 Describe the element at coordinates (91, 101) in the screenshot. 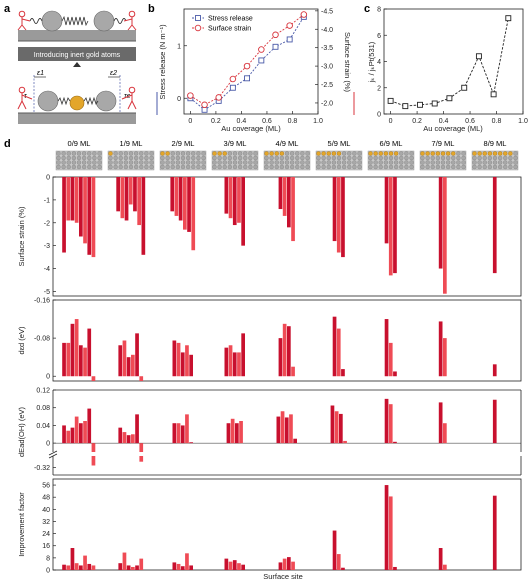

I see `spring-small` at that location.